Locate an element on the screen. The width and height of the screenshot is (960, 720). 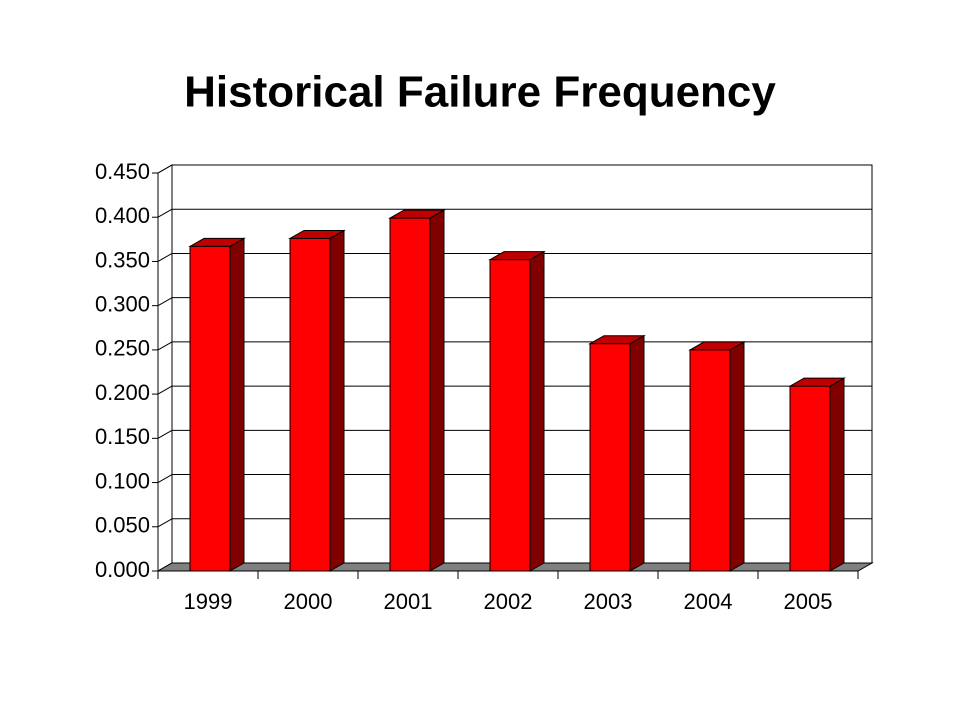
x-tick-label: 2002 is located at coordinates (508, 601).